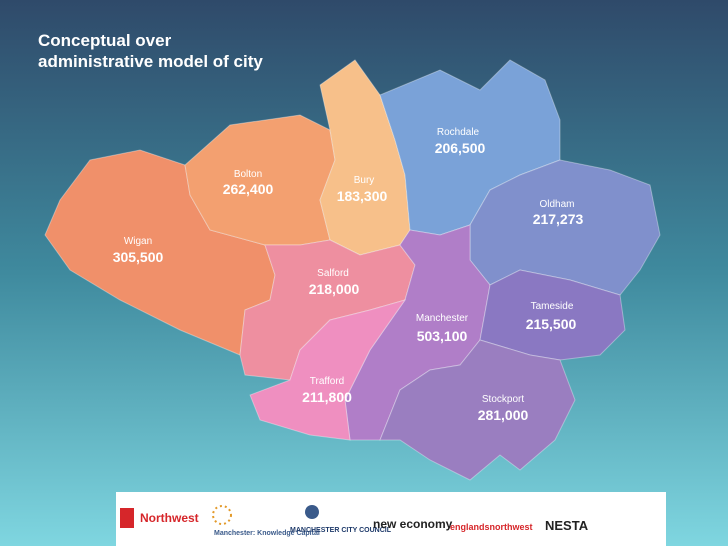  I want to click on title-line: administrative model of city, so click(150, 61).